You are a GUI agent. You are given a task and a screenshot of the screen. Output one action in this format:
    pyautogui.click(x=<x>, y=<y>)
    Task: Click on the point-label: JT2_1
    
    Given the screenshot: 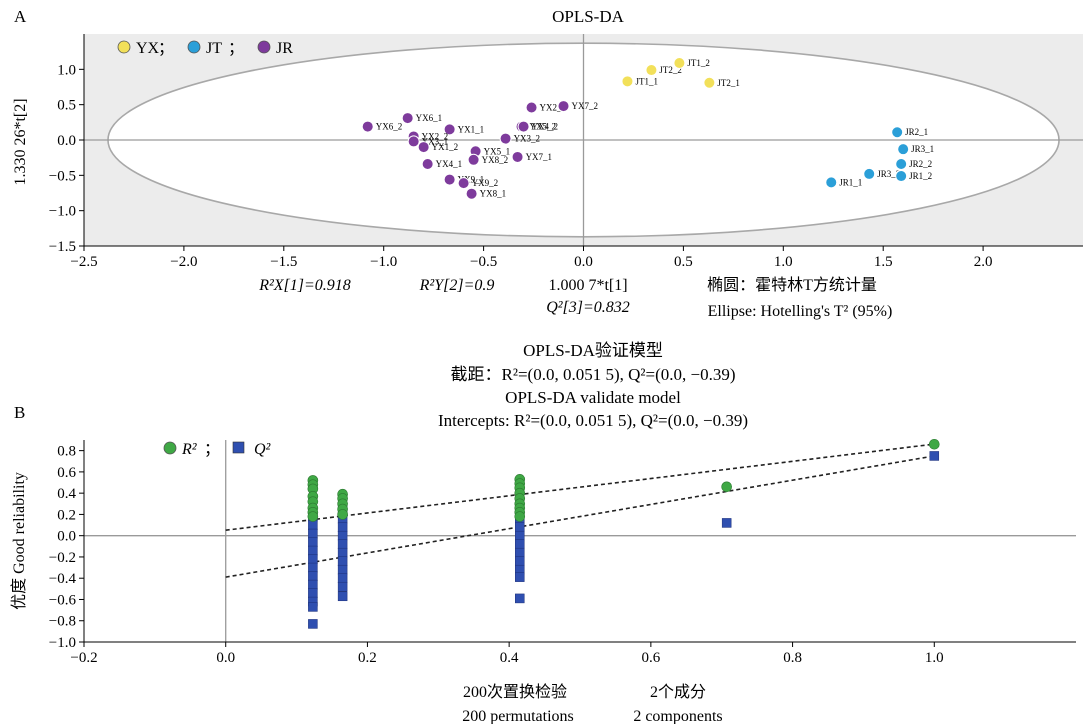 What is the action you would take?
    pyautogui.click(x=728, y=83)
    